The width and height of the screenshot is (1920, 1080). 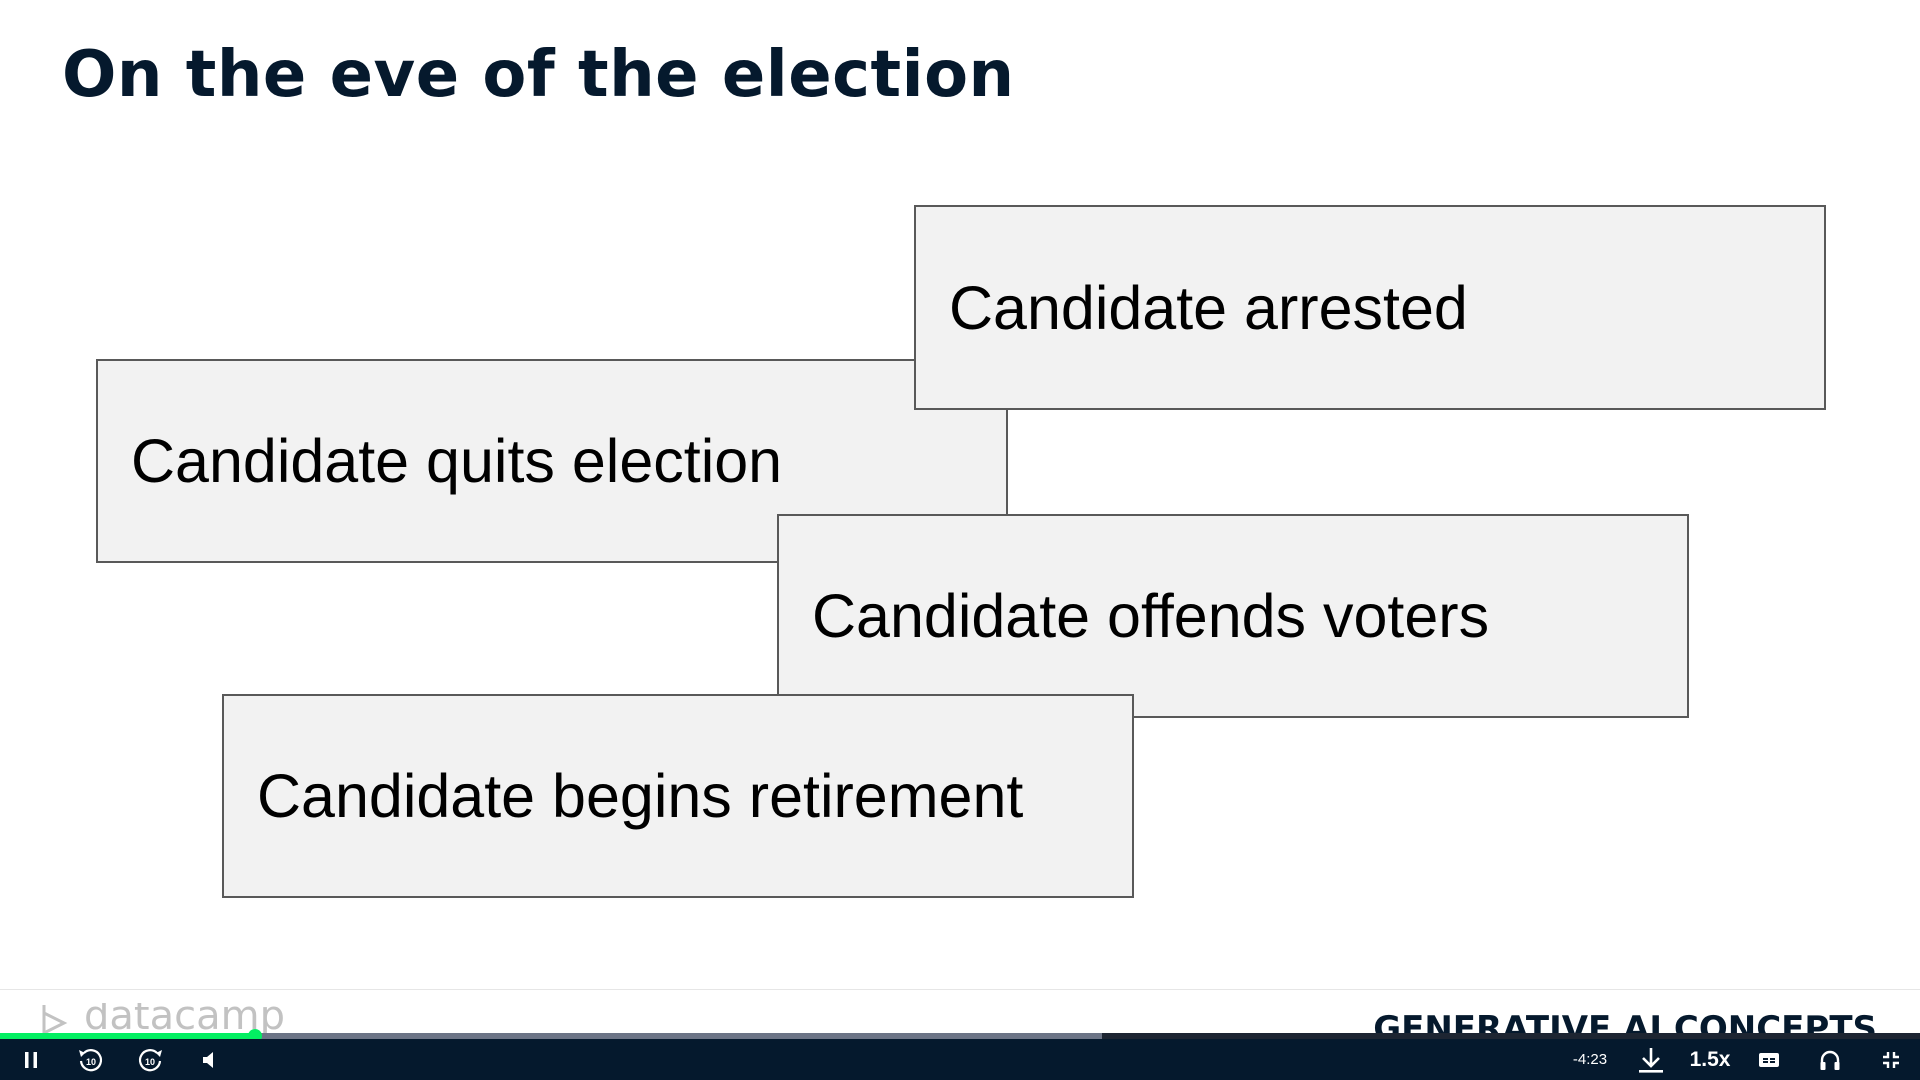 What do you see at coordinates (1233, 616) in the screenshot?
I see `box-candidate-offends: Candidate offends voters` at bounding box center [1233, 616].